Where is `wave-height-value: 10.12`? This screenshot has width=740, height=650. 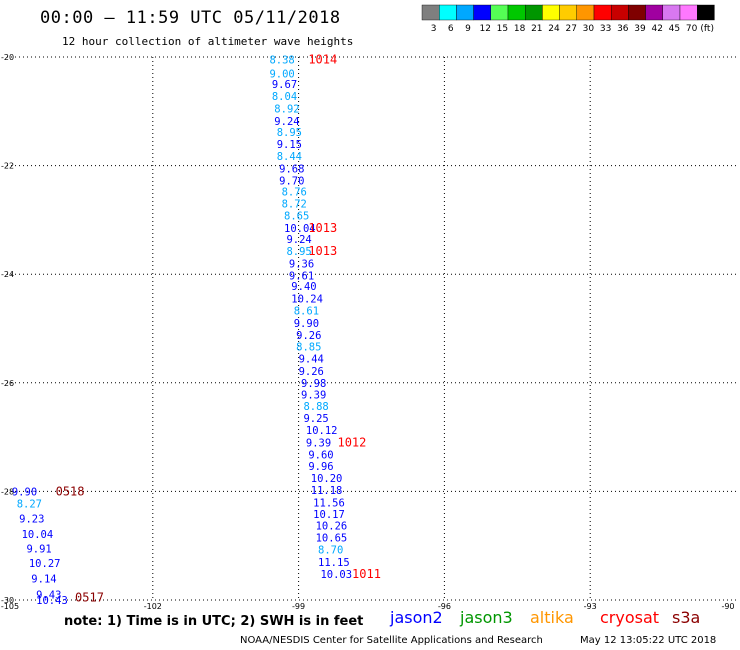
wave-height-value: 10.12 is located at coordinates (322, 431).